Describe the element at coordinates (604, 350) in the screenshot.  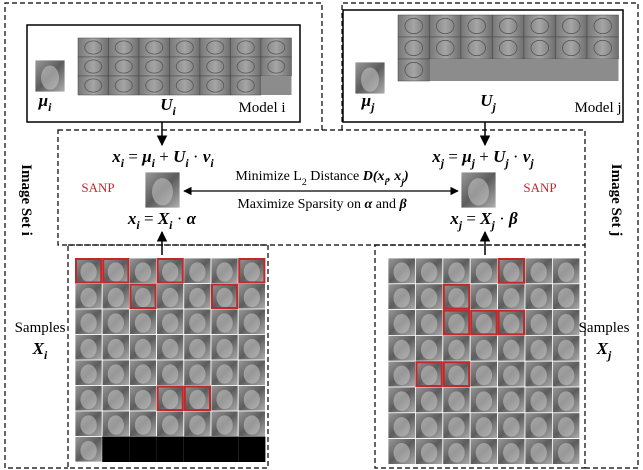
I see `samples-symbol: Xj` at that location.